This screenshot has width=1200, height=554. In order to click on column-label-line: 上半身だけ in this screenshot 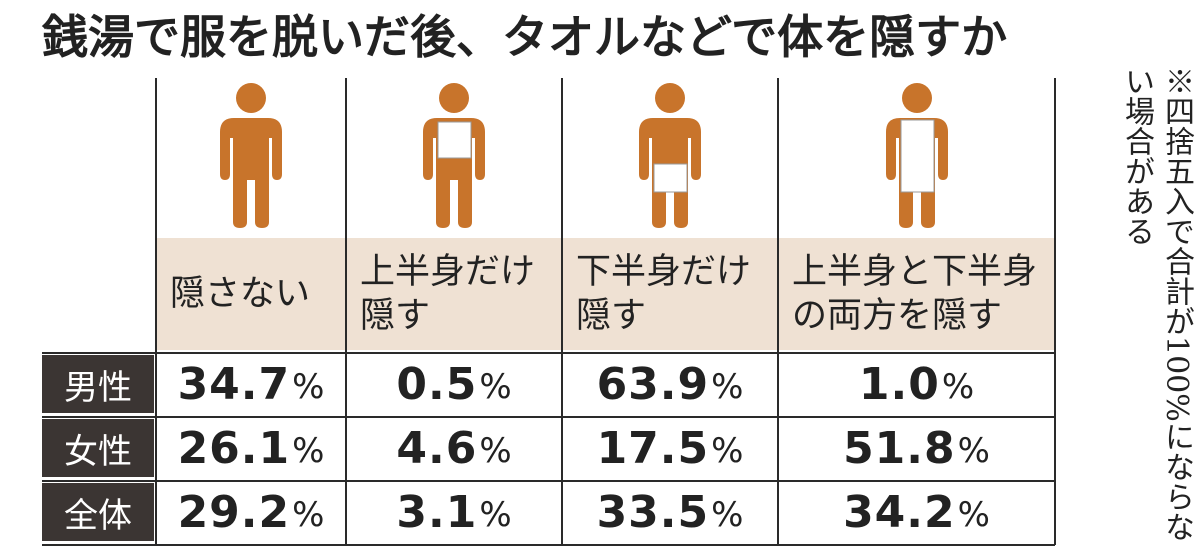, I will do `click(448, 272)`.